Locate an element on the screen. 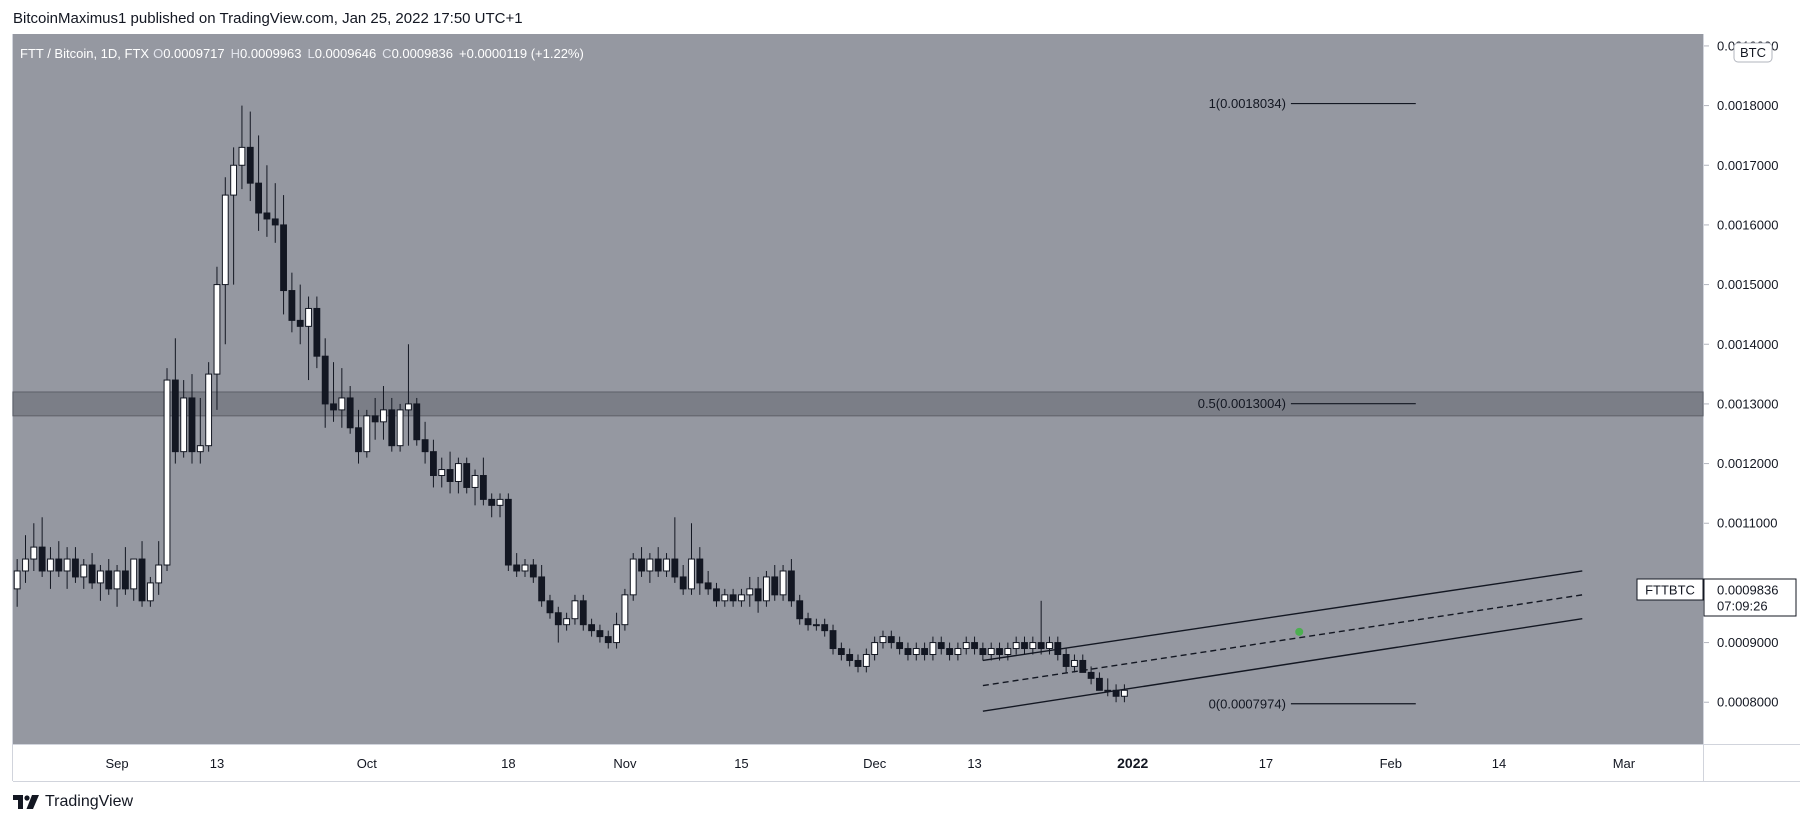  time-axis-label: Nov is located at coordinates (625, 763).